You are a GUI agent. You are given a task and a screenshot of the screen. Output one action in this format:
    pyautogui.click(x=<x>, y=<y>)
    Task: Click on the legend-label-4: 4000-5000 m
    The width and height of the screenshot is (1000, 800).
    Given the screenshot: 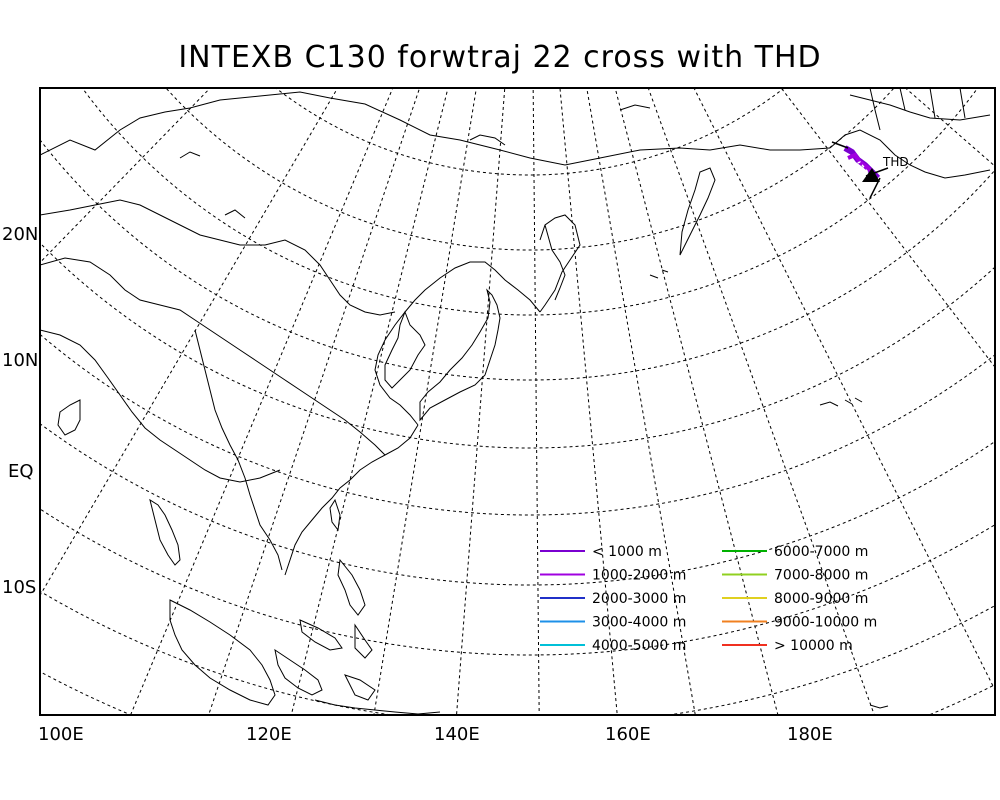 What is the action you would take?
    pyautogui.click(x=639, y=646)
    